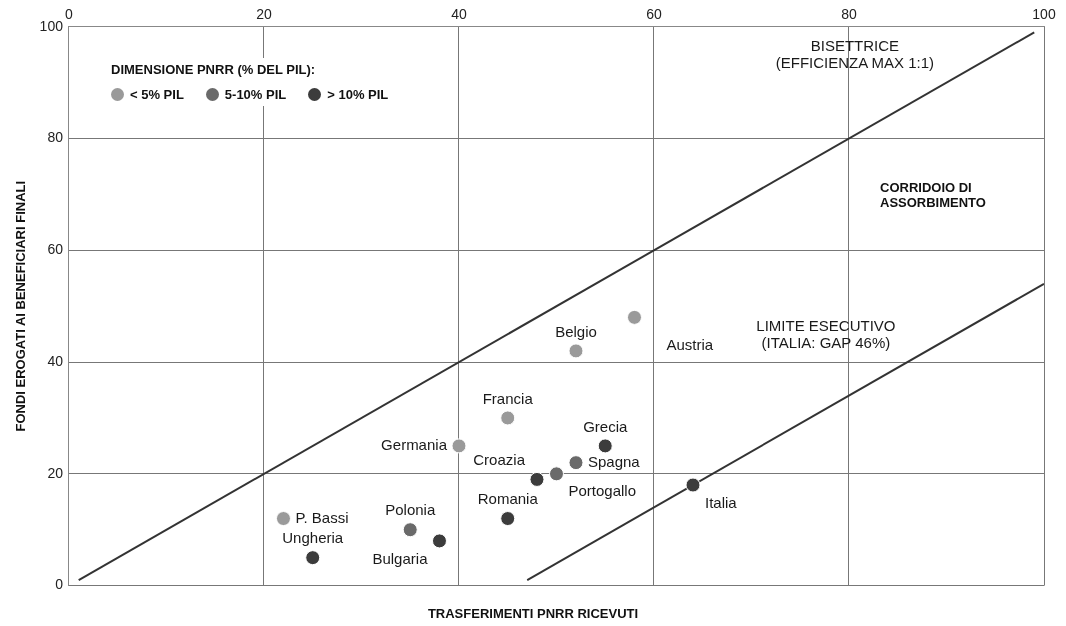 The width and height of the screenshot is (1066, 626). What do you see at coordinates (721, 502) in the screenshot?
I see `annotation: Italia` at bounding box center [721, 502].